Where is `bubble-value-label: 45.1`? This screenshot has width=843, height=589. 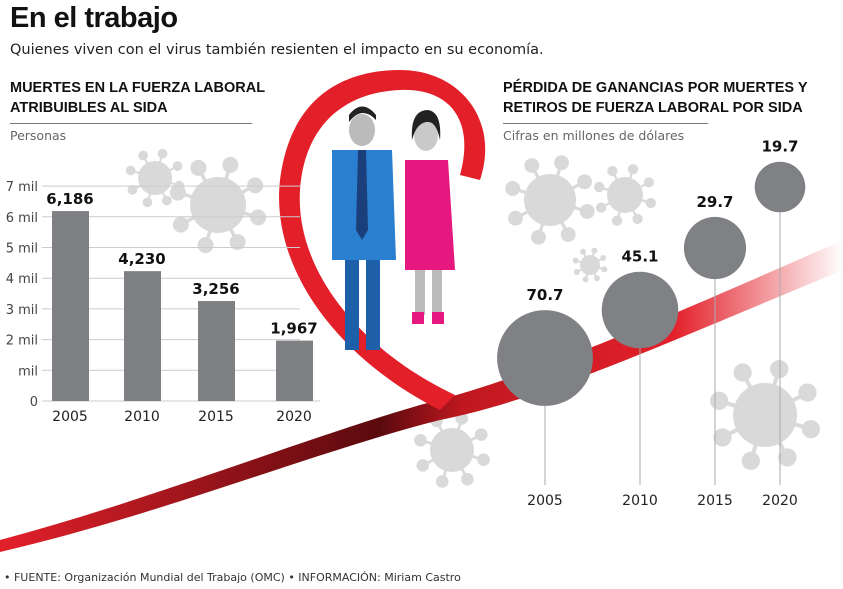
bubble-value-label: 45.1 is located at coordinates (639, 257).